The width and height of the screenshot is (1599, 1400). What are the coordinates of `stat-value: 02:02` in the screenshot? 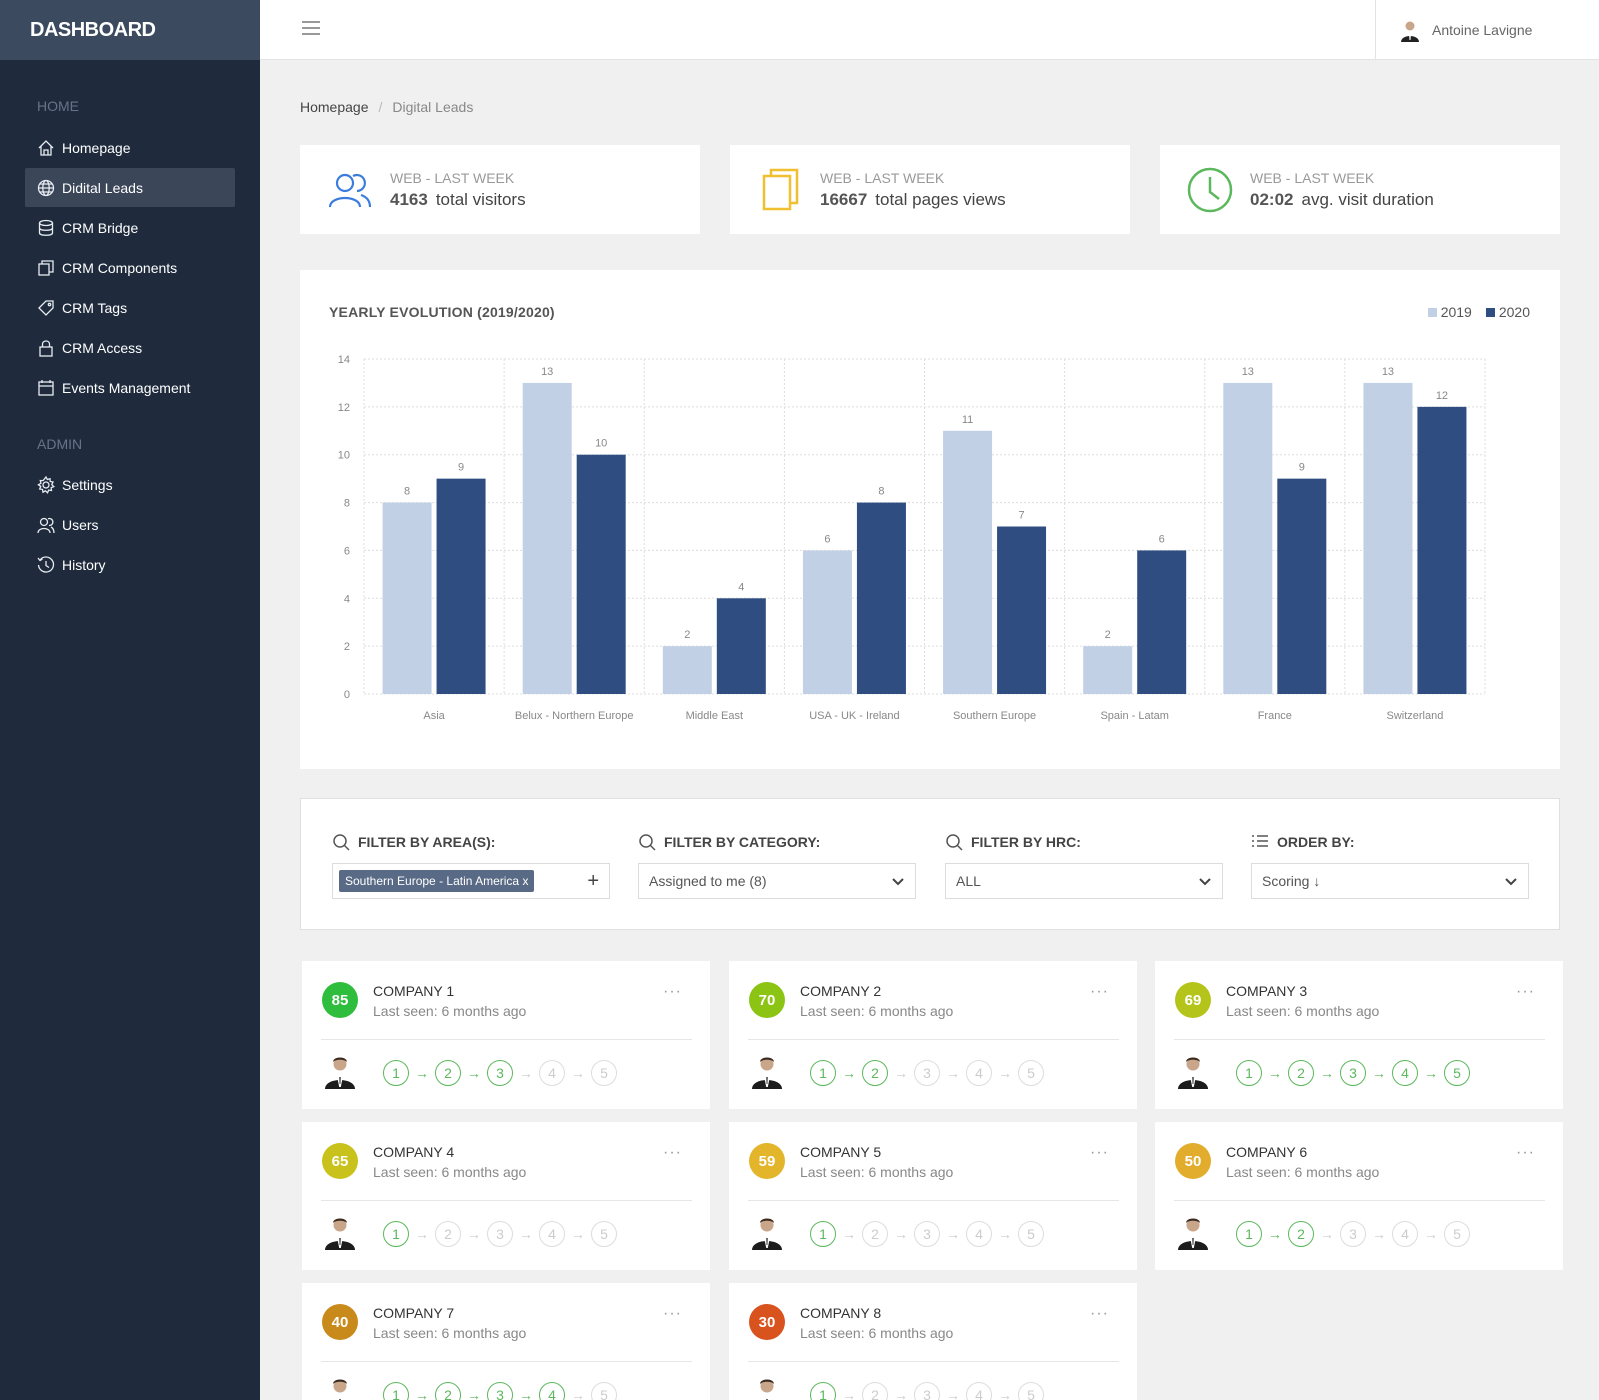 It's located at (1272, 199).